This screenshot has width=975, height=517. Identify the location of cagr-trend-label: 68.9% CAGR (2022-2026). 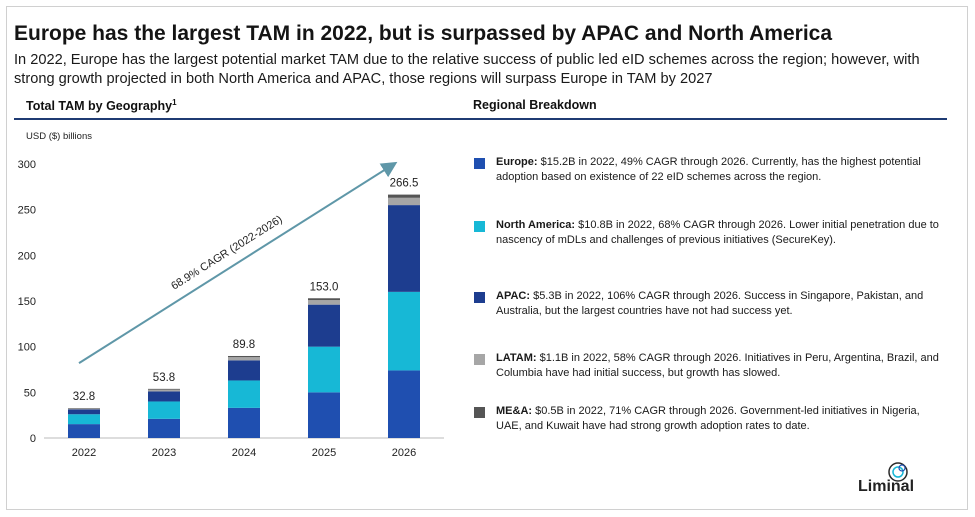
(226, 252).